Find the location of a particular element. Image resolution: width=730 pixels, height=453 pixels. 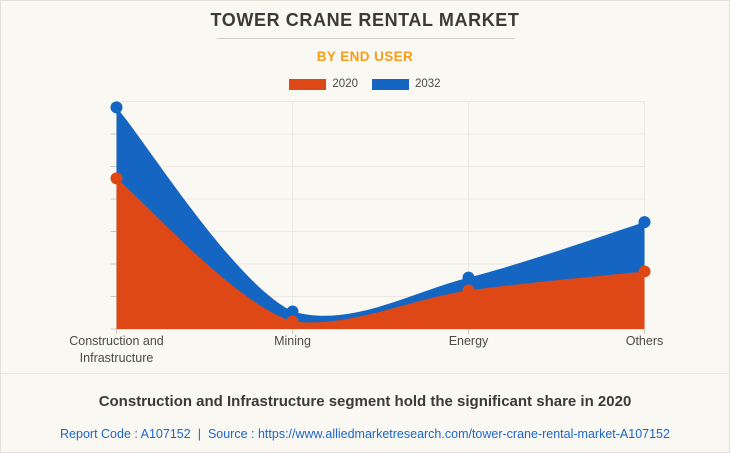

x-axis-label-construction-infrastructure: Construction and Infrastructure is located at coordinates (116, 349).